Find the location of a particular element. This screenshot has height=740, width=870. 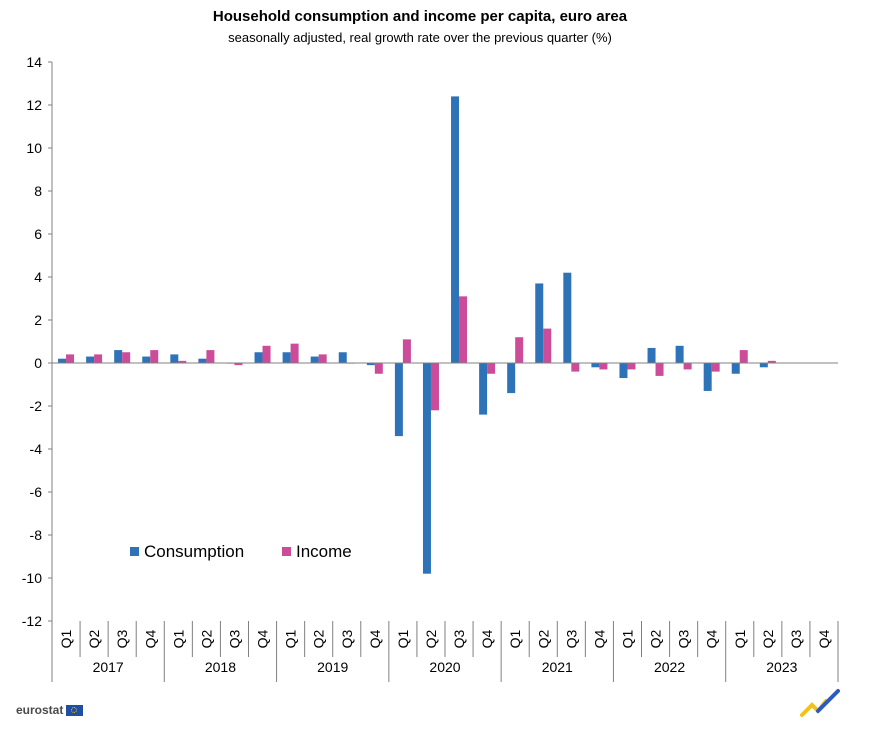

y-tick-label: 10 is located at coordinates (34, 148).